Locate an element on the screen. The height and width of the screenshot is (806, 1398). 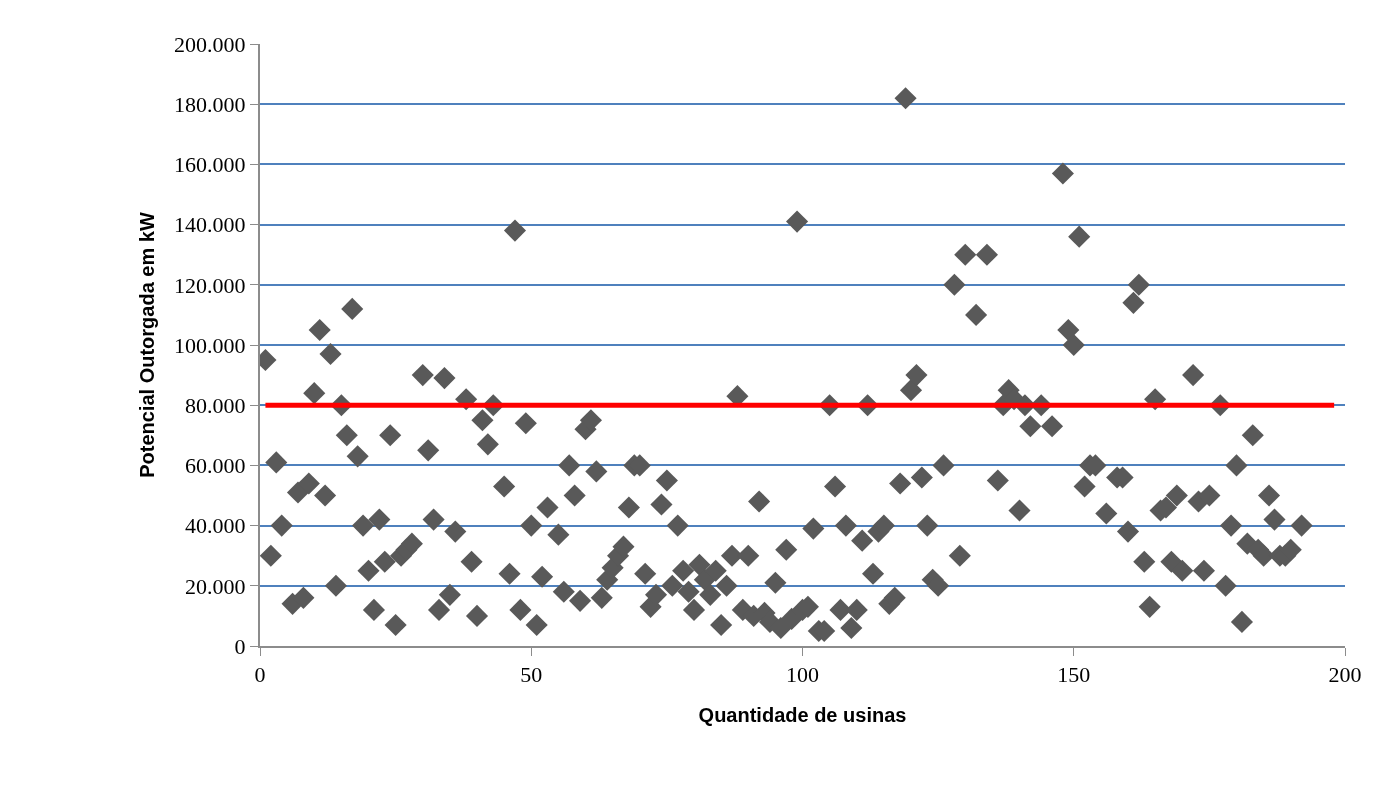
x-axis-title: Quantidade de usinas is located at coordinates (802, 715).